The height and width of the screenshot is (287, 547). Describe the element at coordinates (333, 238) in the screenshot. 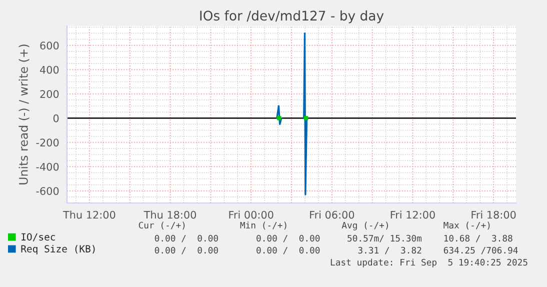

I see `text: 0.00 / 0.00 0.00 / 0.00 50.57m/ 15.30m 10.68 / 3.88` at that location.